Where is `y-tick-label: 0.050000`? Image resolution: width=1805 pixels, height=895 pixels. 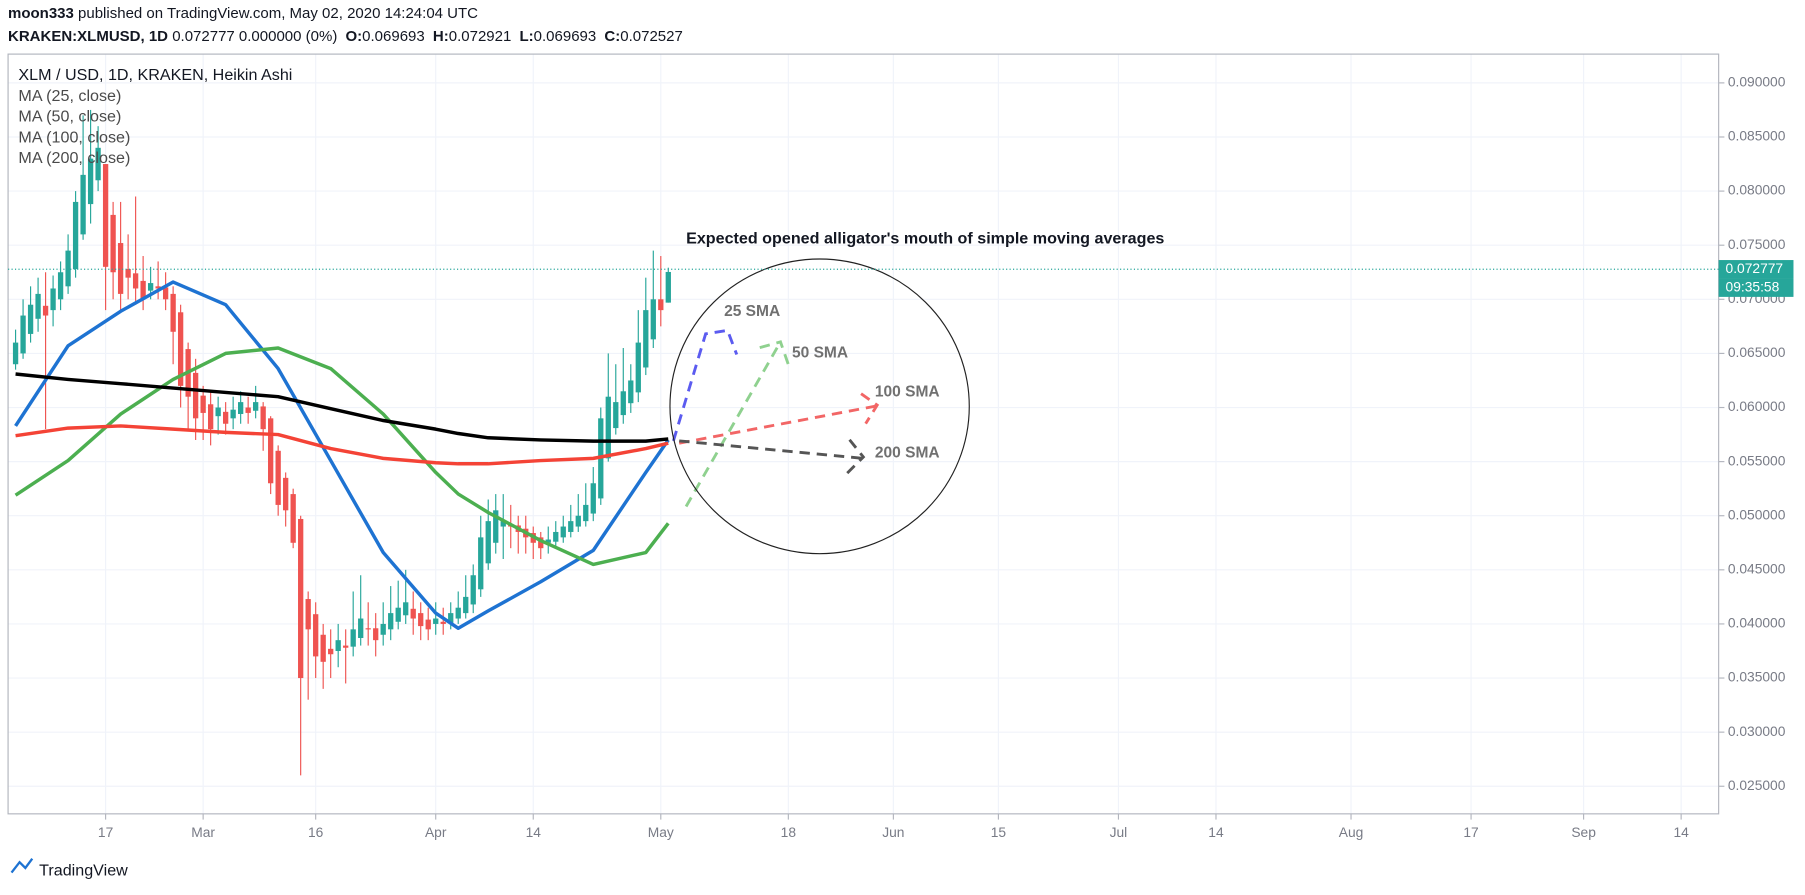
y-tick-label: 0.050000 is located at coordinates (1757, 514).